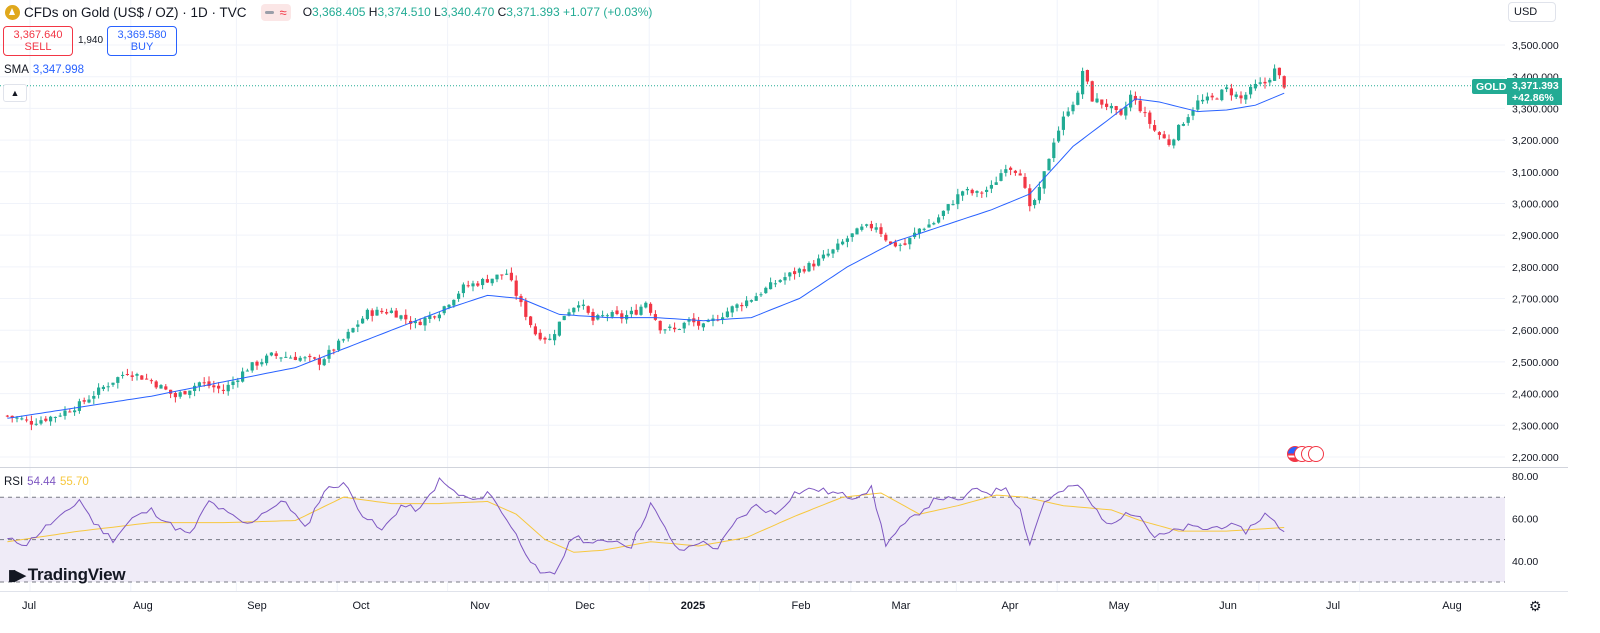  I want to click on last-price-tag: 3,371.393 +42.86%, so click(1534, 91).